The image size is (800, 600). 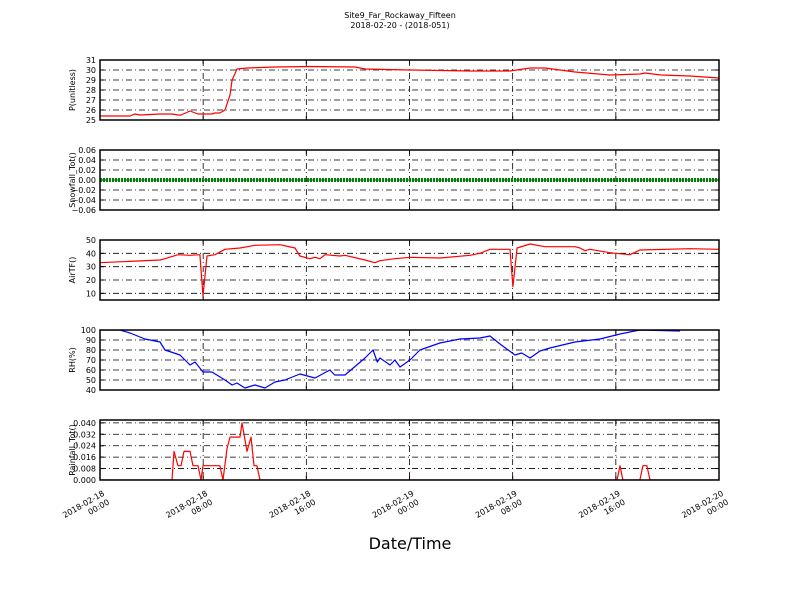 What do you see at coordinates (84, 446) in the screenshot?
I see `y-tick-label: 0.024` at bounding box center [84, 446].